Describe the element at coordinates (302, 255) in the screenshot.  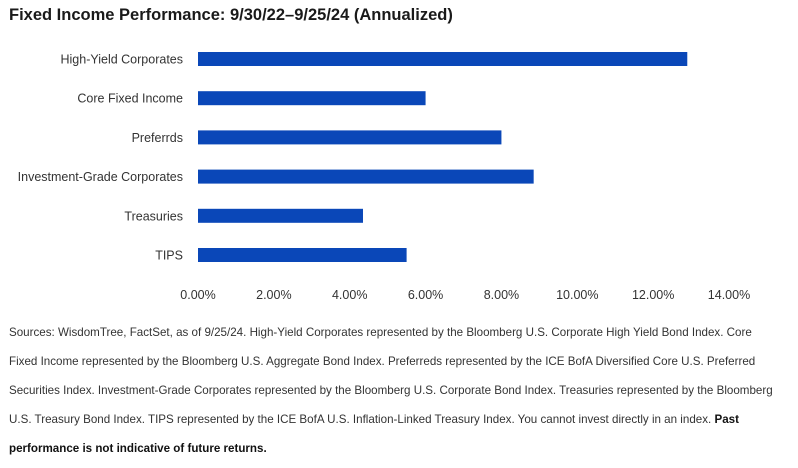
I see `bar-tips` at that location.